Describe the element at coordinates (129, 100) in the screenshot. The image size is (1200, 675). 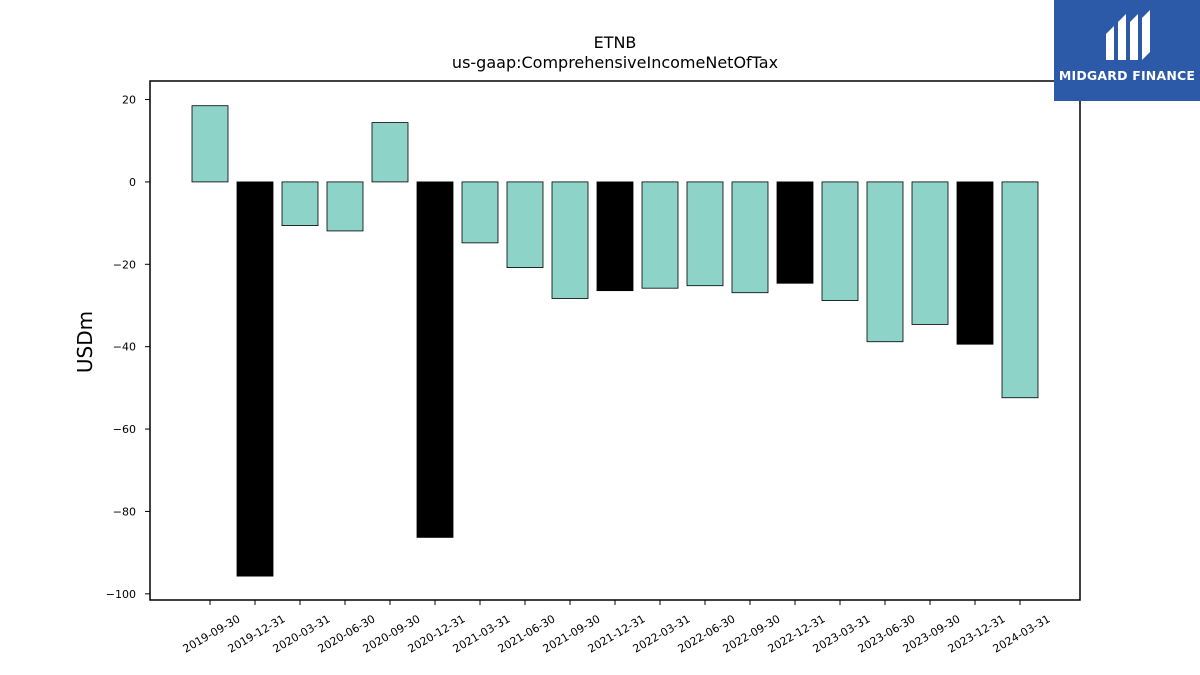
I see `y-tick-label: 20` at that location.